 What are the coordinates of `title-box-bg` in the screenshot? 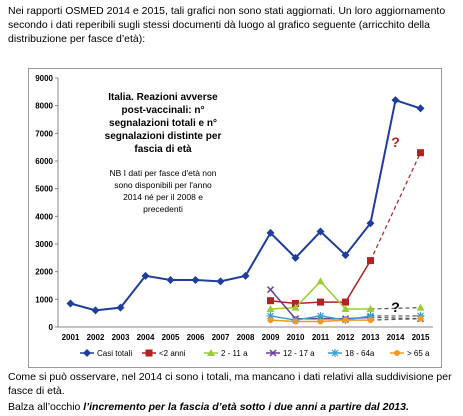 It's located at (163, 122).